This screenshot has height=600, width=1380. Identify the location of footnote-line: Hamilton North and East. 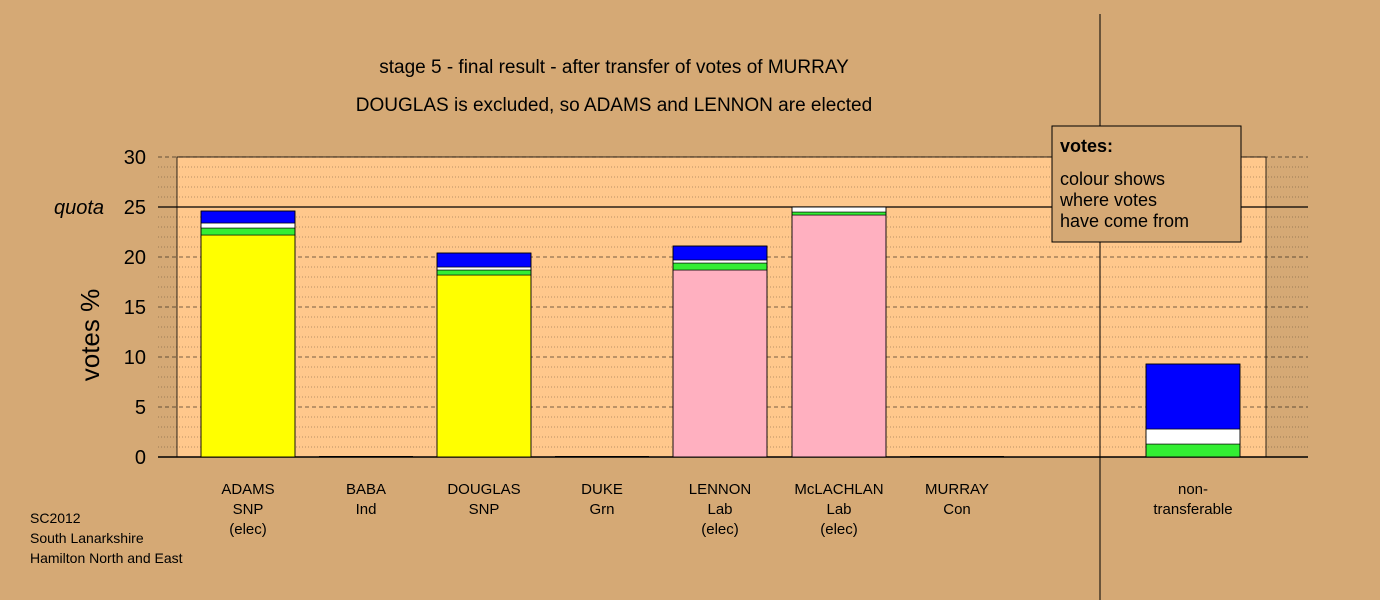
(106, 558).